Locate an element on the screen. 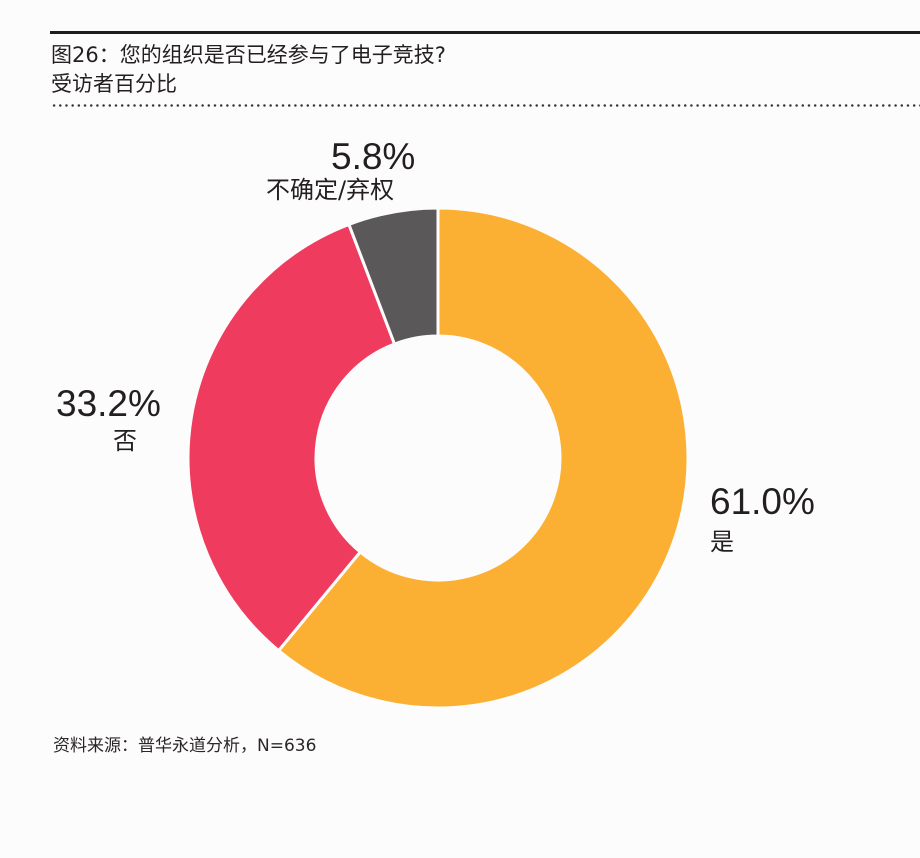  slice-no is located at coordinates (291, 437).